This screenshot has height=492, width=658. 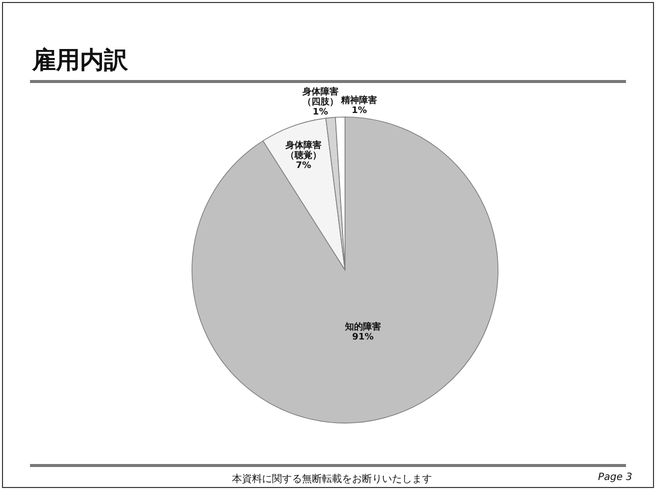 I want to click on slice-label: 身体障害（聴覚）, so click(x=303, y=150).